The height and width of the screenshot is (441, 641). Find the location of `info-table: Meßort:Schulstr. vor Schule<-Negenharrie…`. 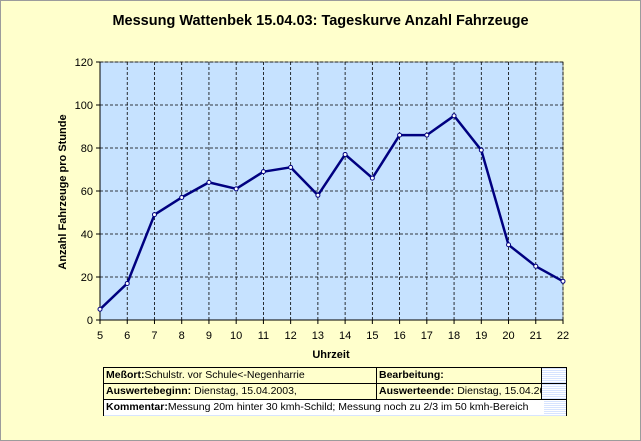

info-table: Meßort:Schulstr. vor Schule<-Negenharrie… is located at coordinates (335, 391).